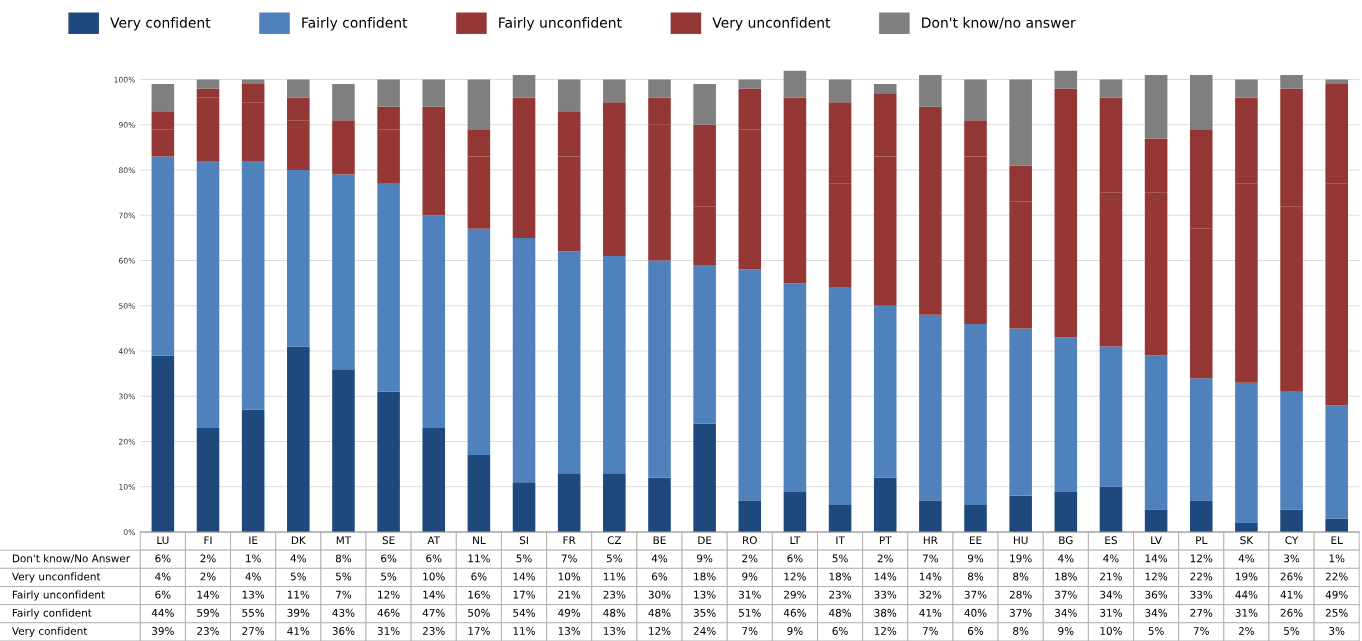  Describe the element at coordinates (1020, 594) in the screenshot. I see `data-label: 28%` at that location.